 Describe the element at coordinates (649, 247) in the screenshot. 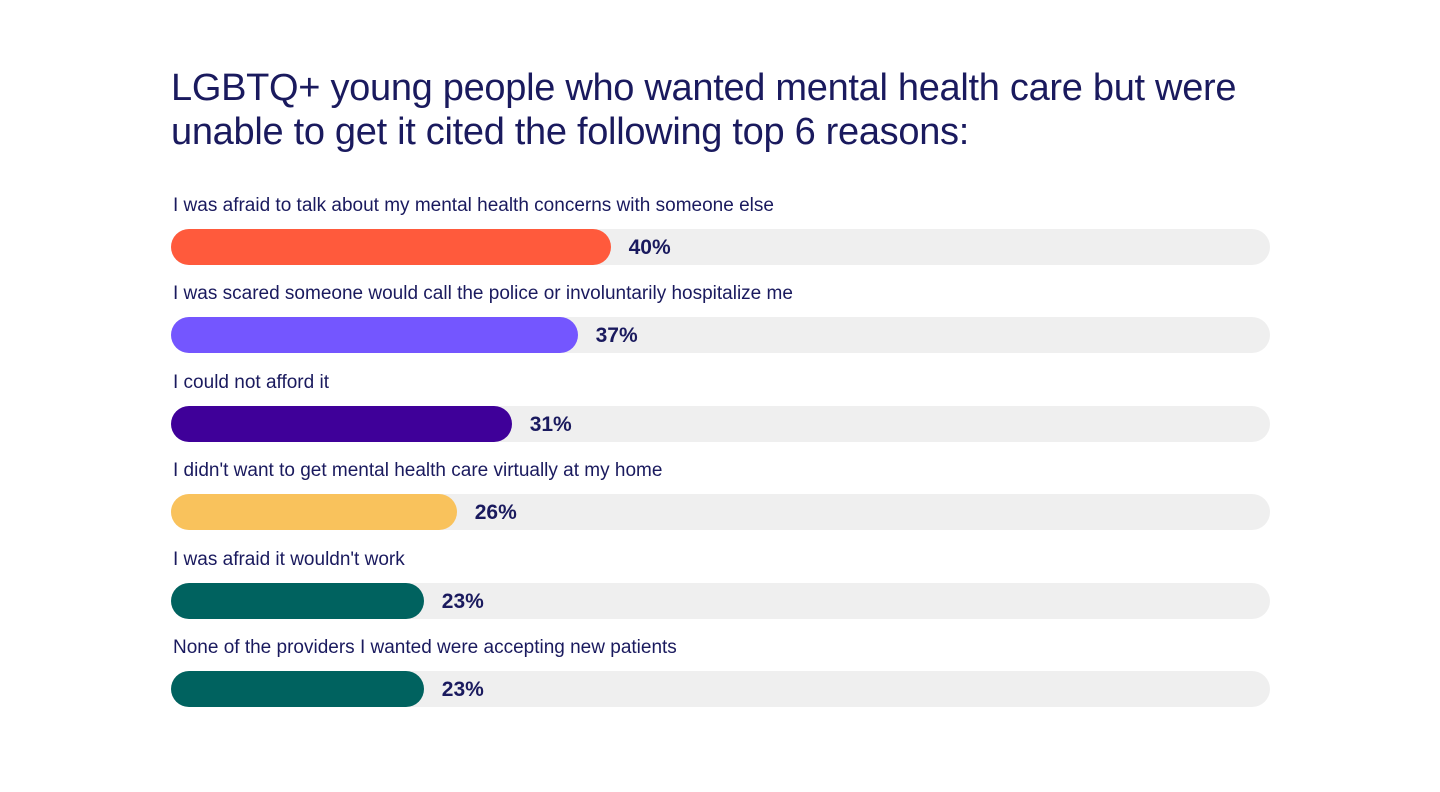

I see `value-label: 40%` at that location.